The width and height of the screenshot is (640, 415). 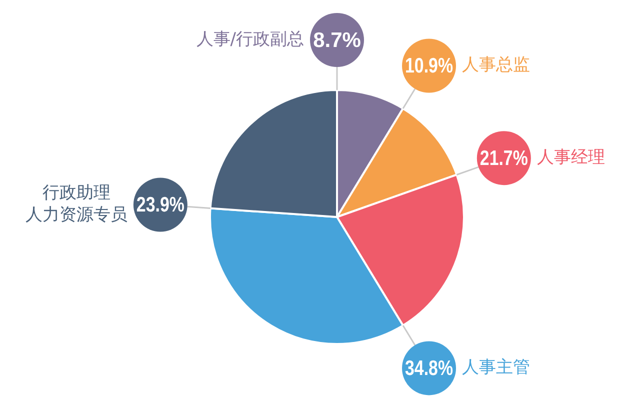 What do you see at coordinates (160, 206) in the screenshot?
I see `data-label: 23.9%` at bounding box center [160, 206].